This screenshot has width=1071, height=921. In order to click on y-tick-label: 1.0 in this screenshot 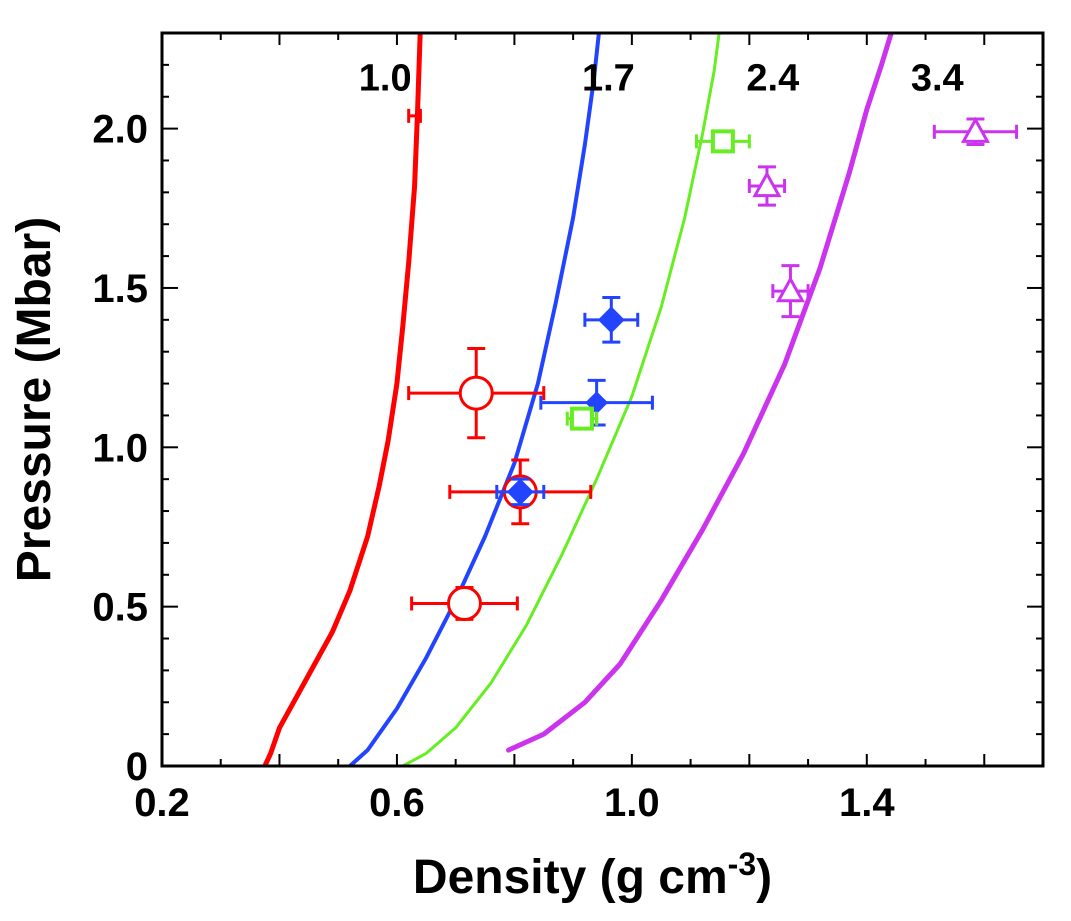, I will do `click(120, 448)`.